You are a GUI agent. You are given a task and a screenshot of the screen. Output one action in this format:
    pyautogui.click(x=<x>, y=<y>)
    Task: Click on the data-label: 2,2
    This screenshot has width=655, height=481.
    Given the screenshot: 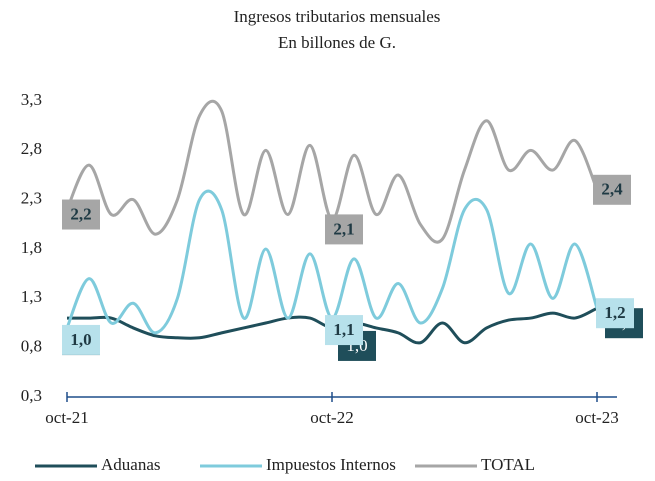 What is the action you would take?
    pyautogui.click(x=80, y=213)
    